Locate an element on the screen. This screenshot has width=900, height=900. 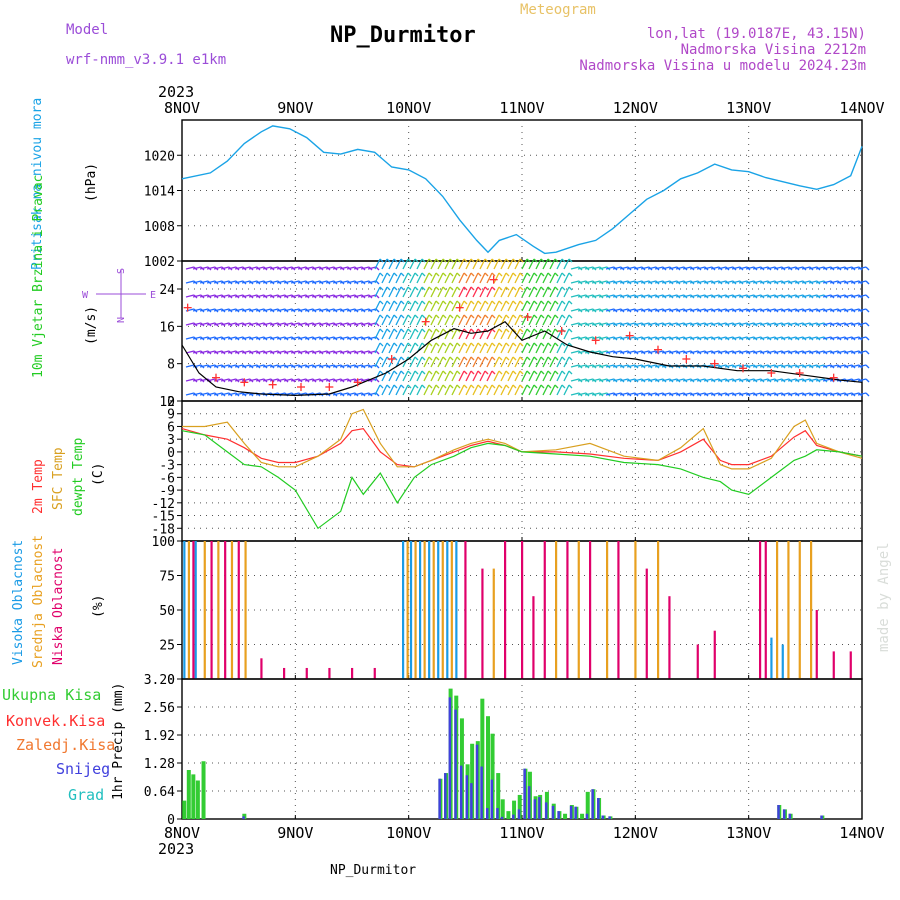
compass-n: N is located at coordinates (121, 320).